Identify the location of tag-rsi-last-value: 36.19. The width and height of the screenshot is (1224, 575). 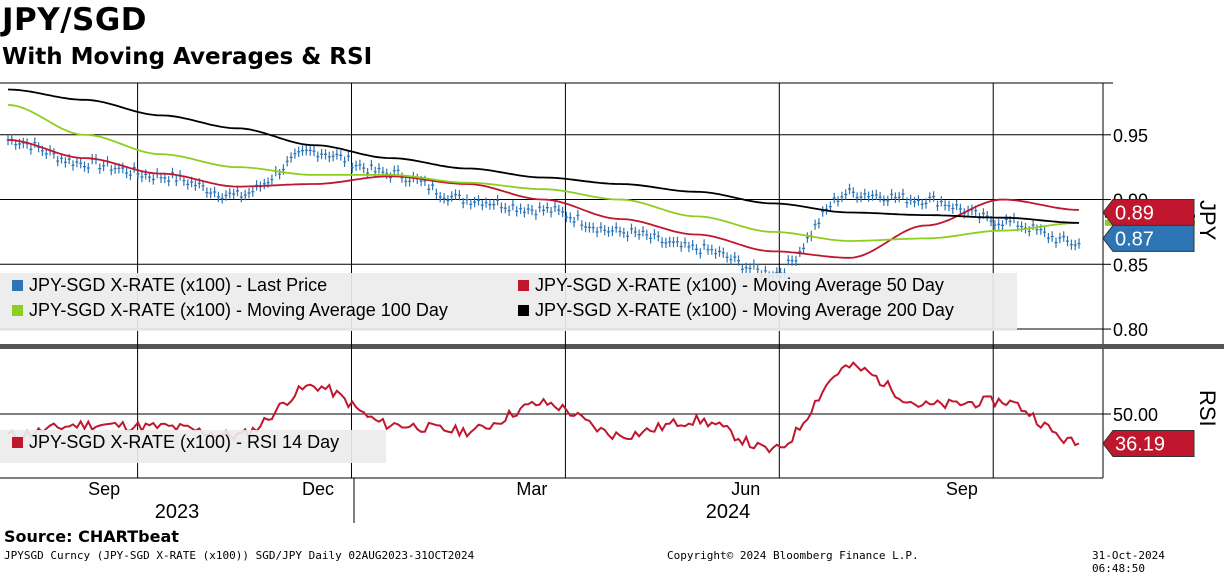
(1148, 443).